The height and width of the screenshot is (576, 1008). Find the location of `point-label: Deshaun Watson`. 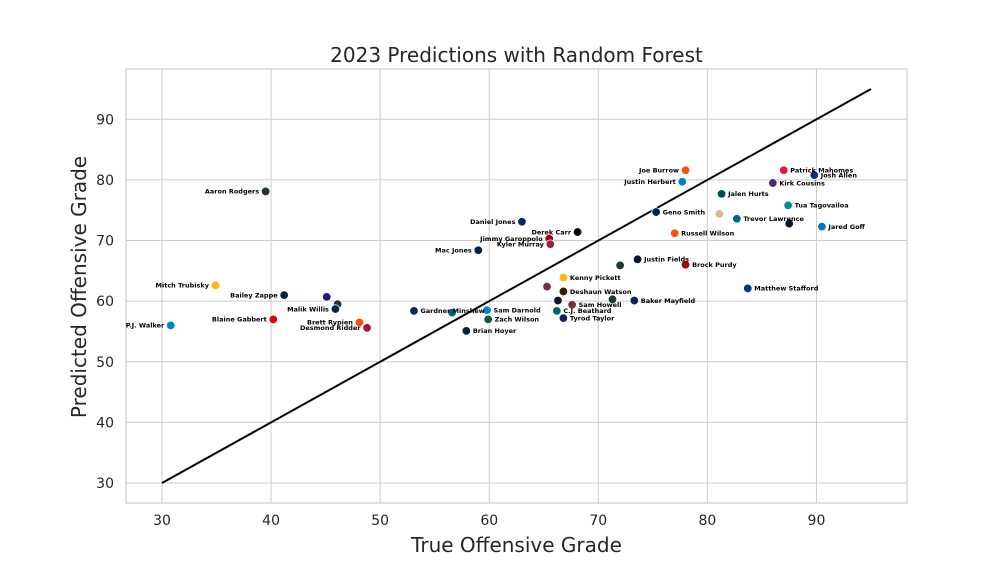

point-label: Deshaun Watson is located at coordinates (601, 292).